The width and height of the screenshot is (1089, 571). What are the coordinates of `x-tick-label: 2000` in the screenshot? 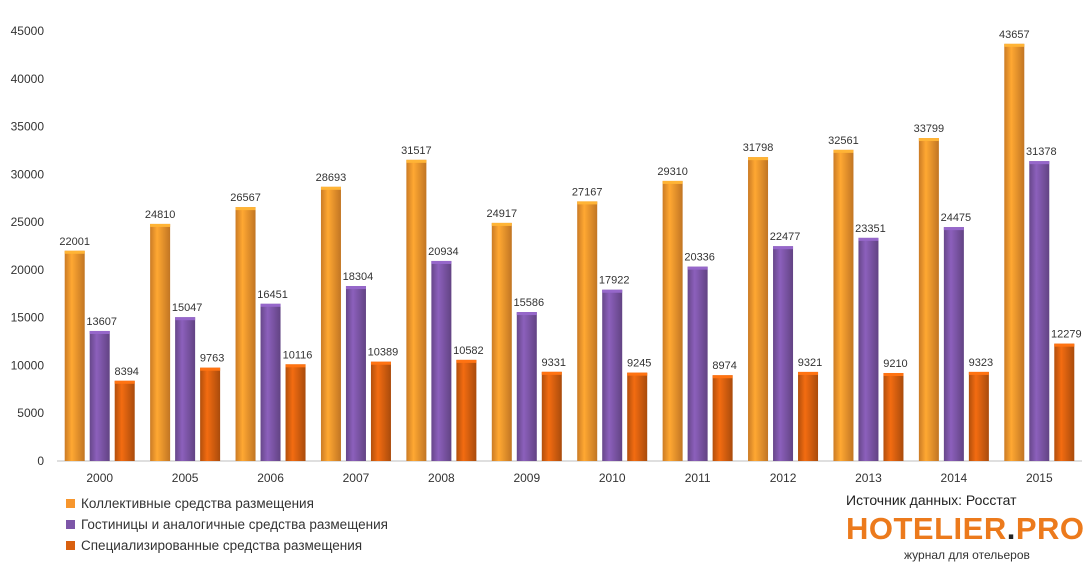 It's located at (99, 478).